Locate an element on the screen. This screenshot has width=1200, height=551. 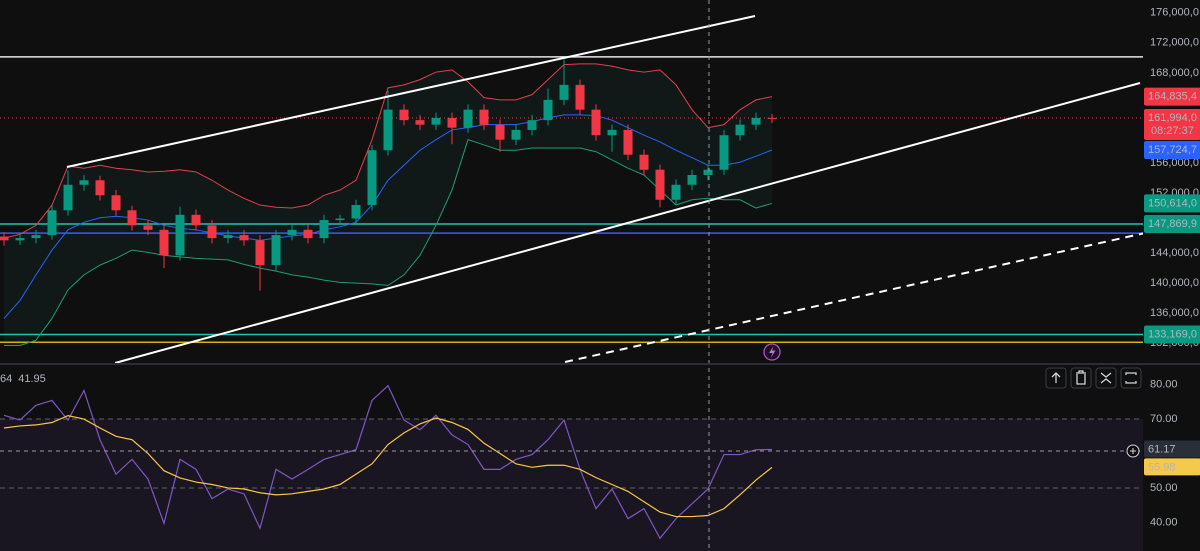
y-tick-label: 80.00 is located at coordinates (1164, 385).